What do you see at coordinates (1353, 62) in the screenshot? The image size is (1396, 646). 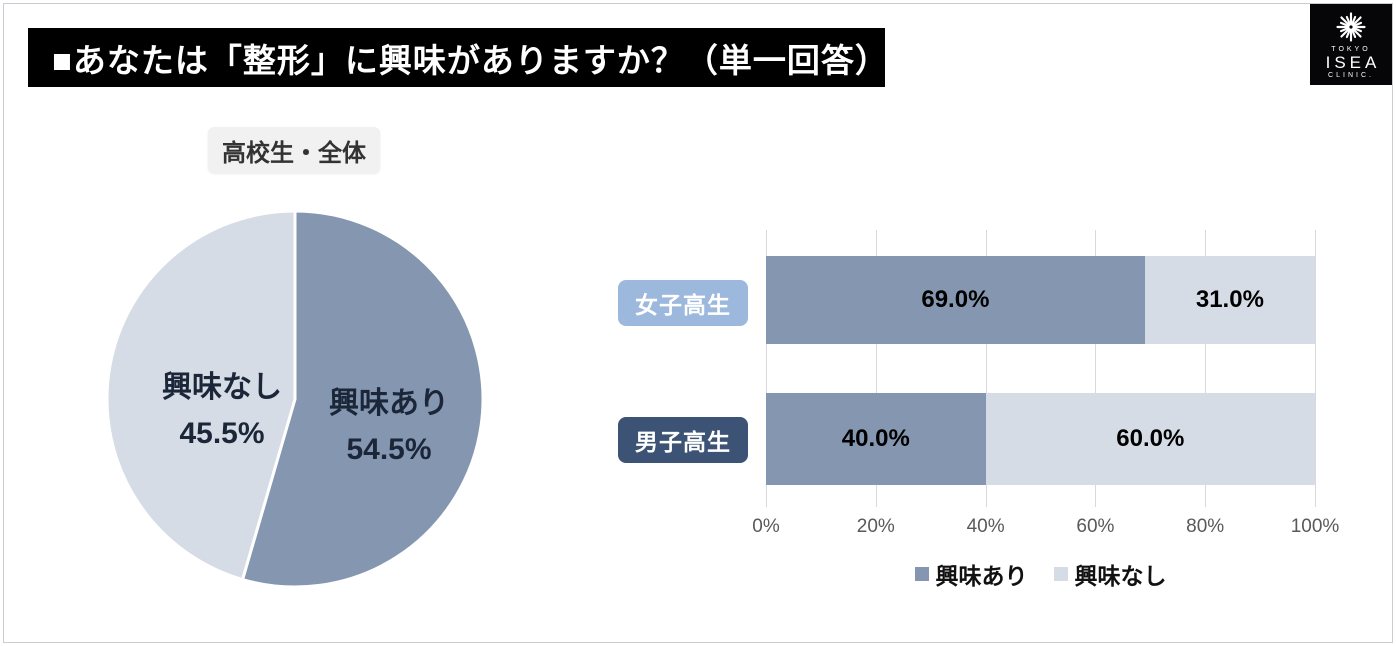 I see `logo-name-text: ISEA` at bounding box center [1353, 62].